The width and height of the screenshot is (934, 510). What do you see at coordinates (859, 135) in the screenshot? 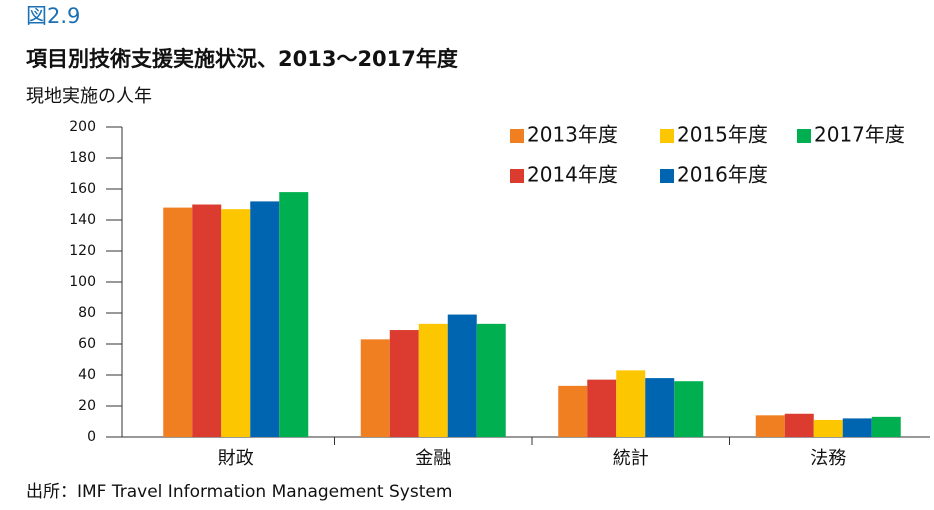
I see `legend-label: 2017年度` at bounding box center [859, 135].